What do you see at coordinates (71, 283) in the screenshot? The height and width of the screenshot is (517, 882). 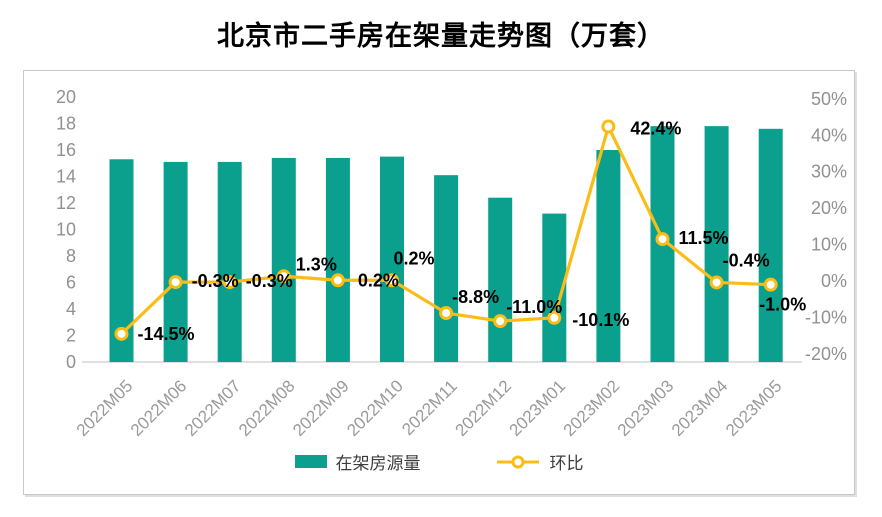 I see `left-axis-tick: 6` at bounding box center [71, 283].